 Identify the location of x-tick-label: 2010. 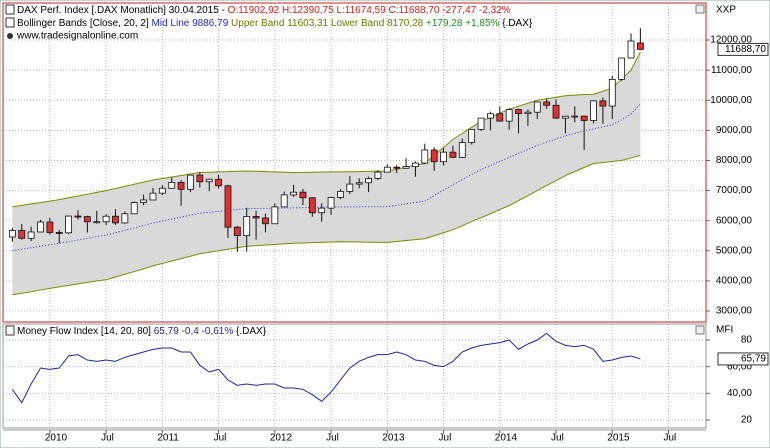
(56, 438).